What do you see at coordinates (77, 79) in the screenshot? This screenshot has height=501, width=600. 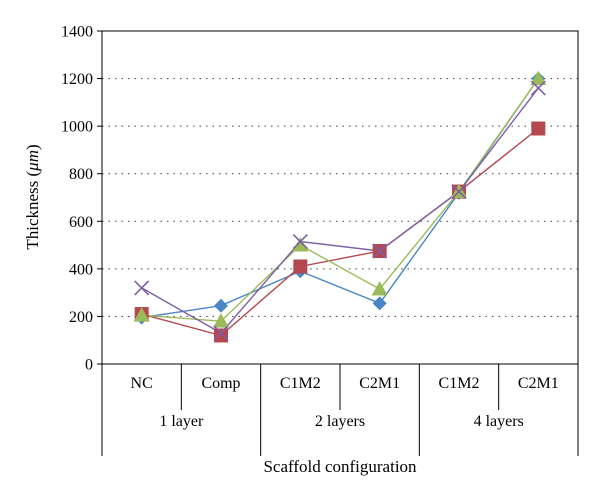 I see `y-tick-label: 1200` at bounding box center [77, 79].